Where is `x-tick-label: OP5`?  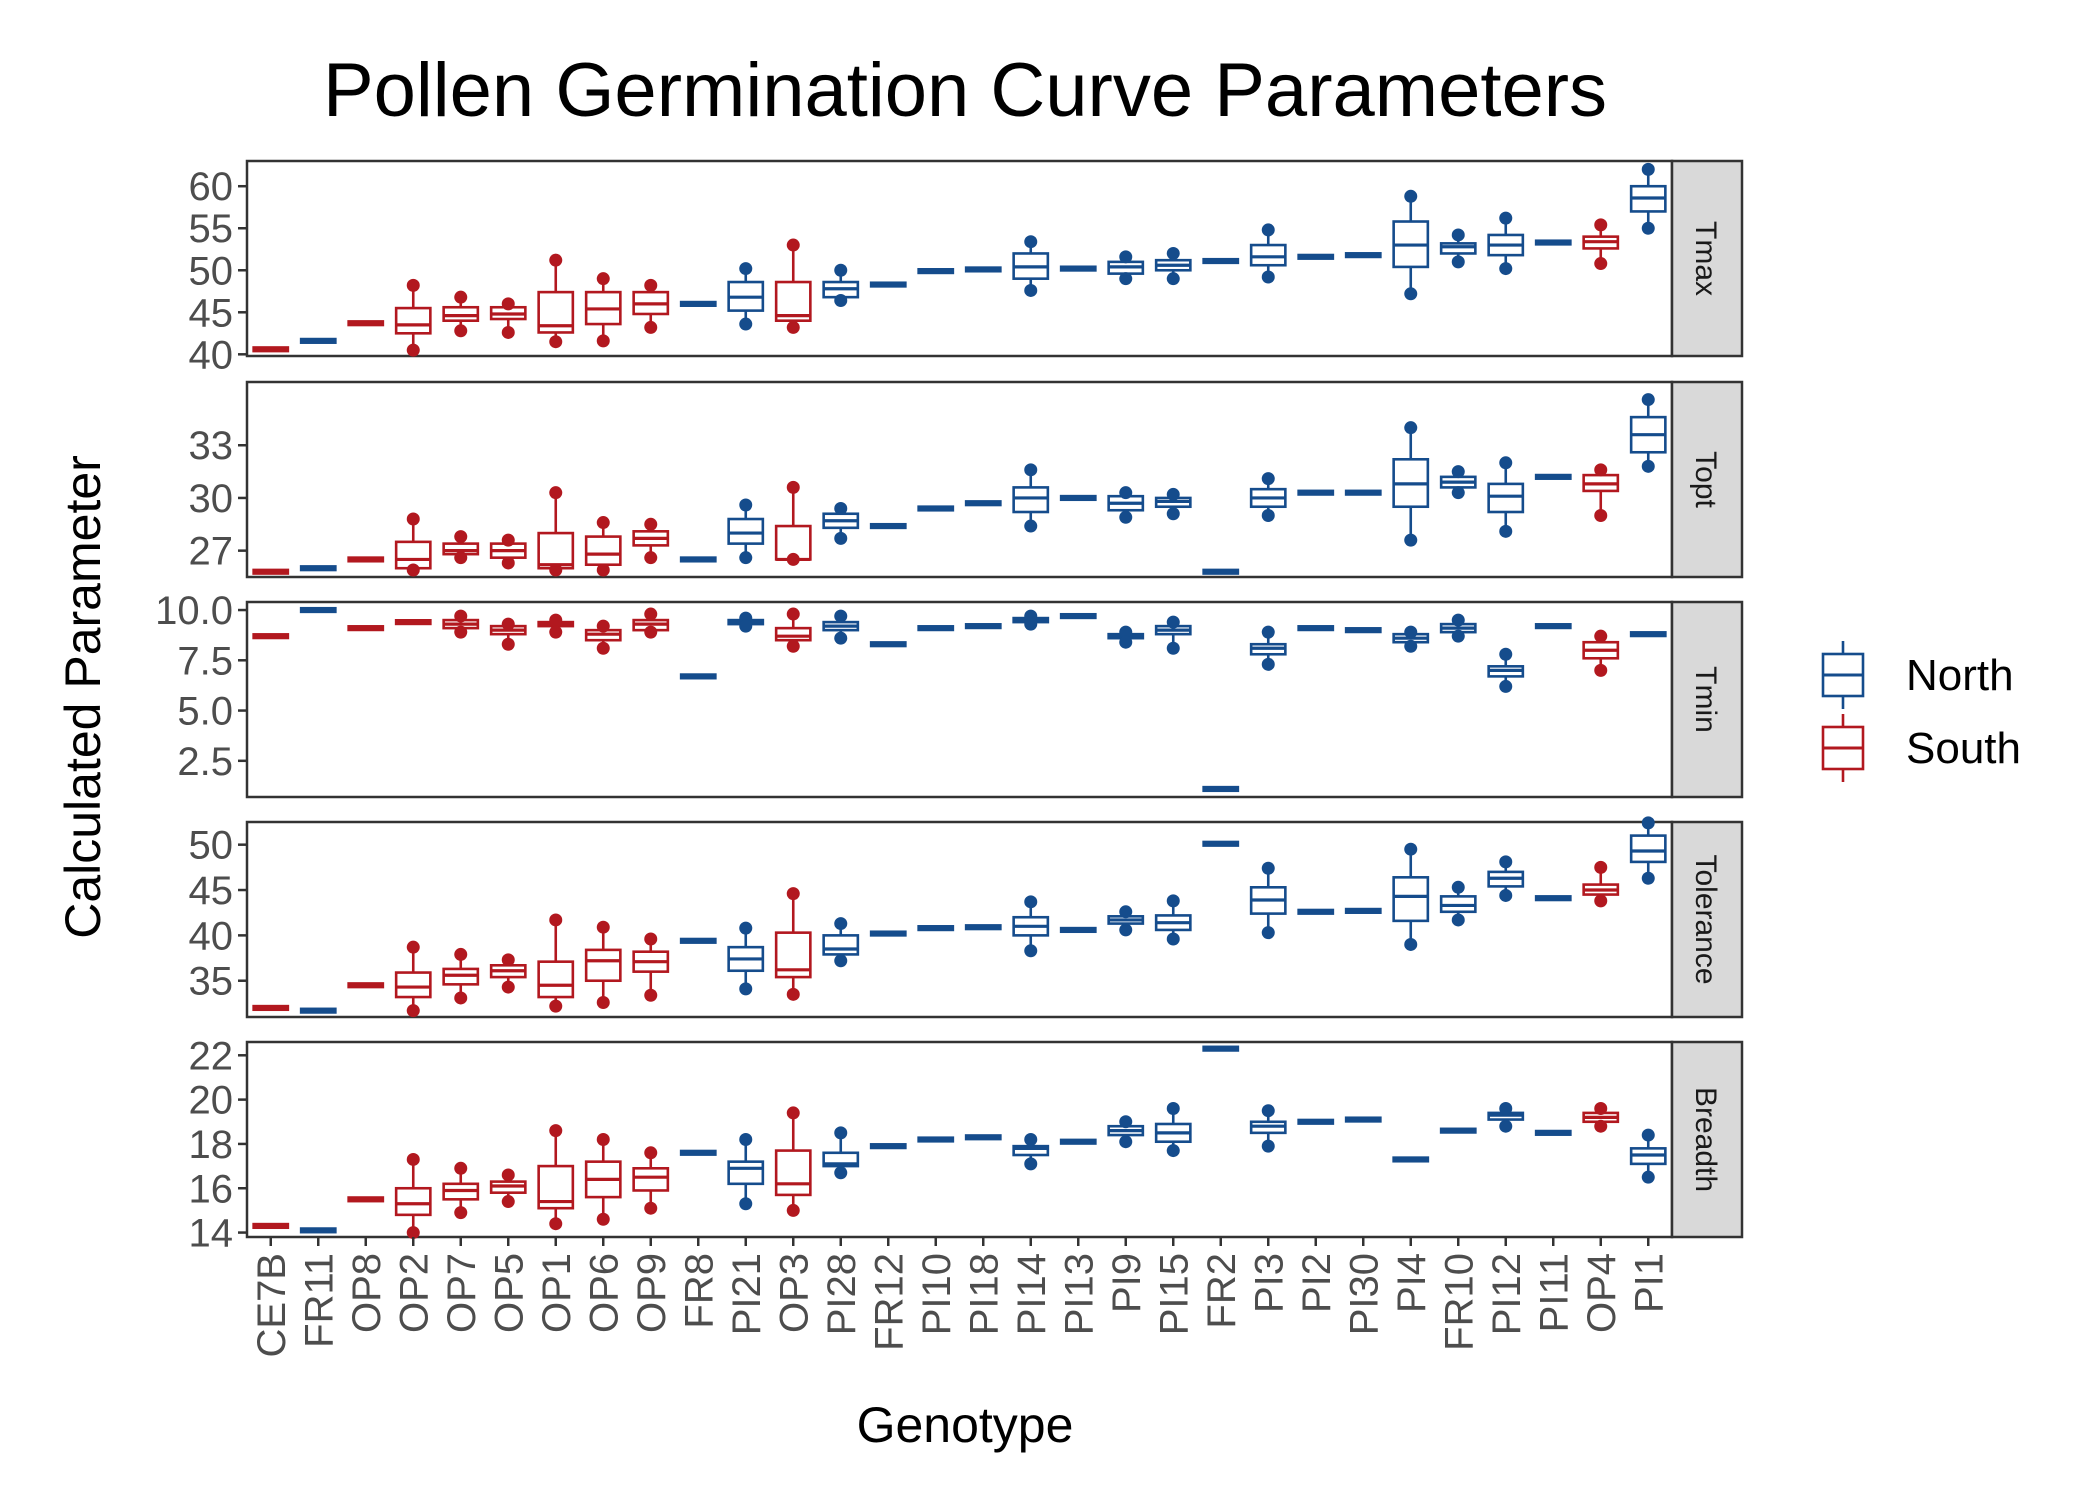 x-tick-label: OP5 is located at coordinates (509, 1293).